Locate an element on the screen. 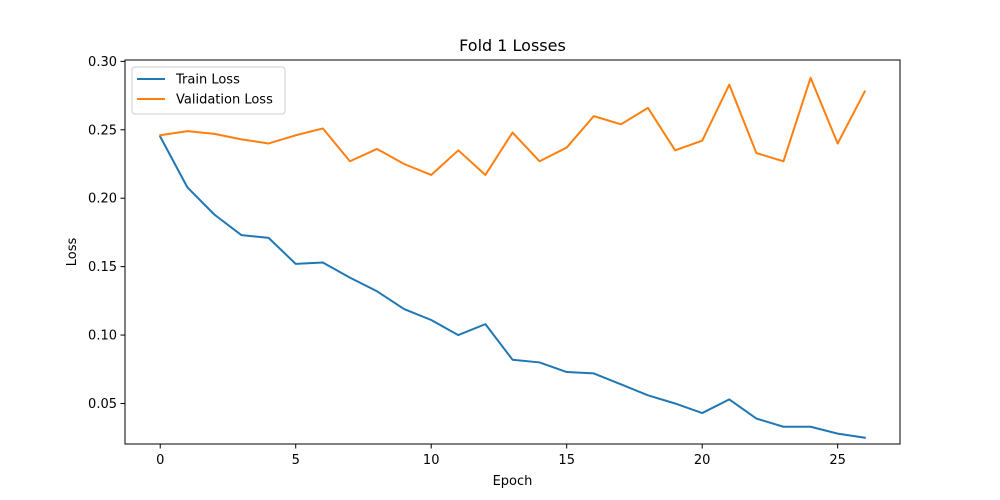 The width and height of the screenshot is (1000, 500). x-axis-label: Epoch is located at coordinates (513, 481).